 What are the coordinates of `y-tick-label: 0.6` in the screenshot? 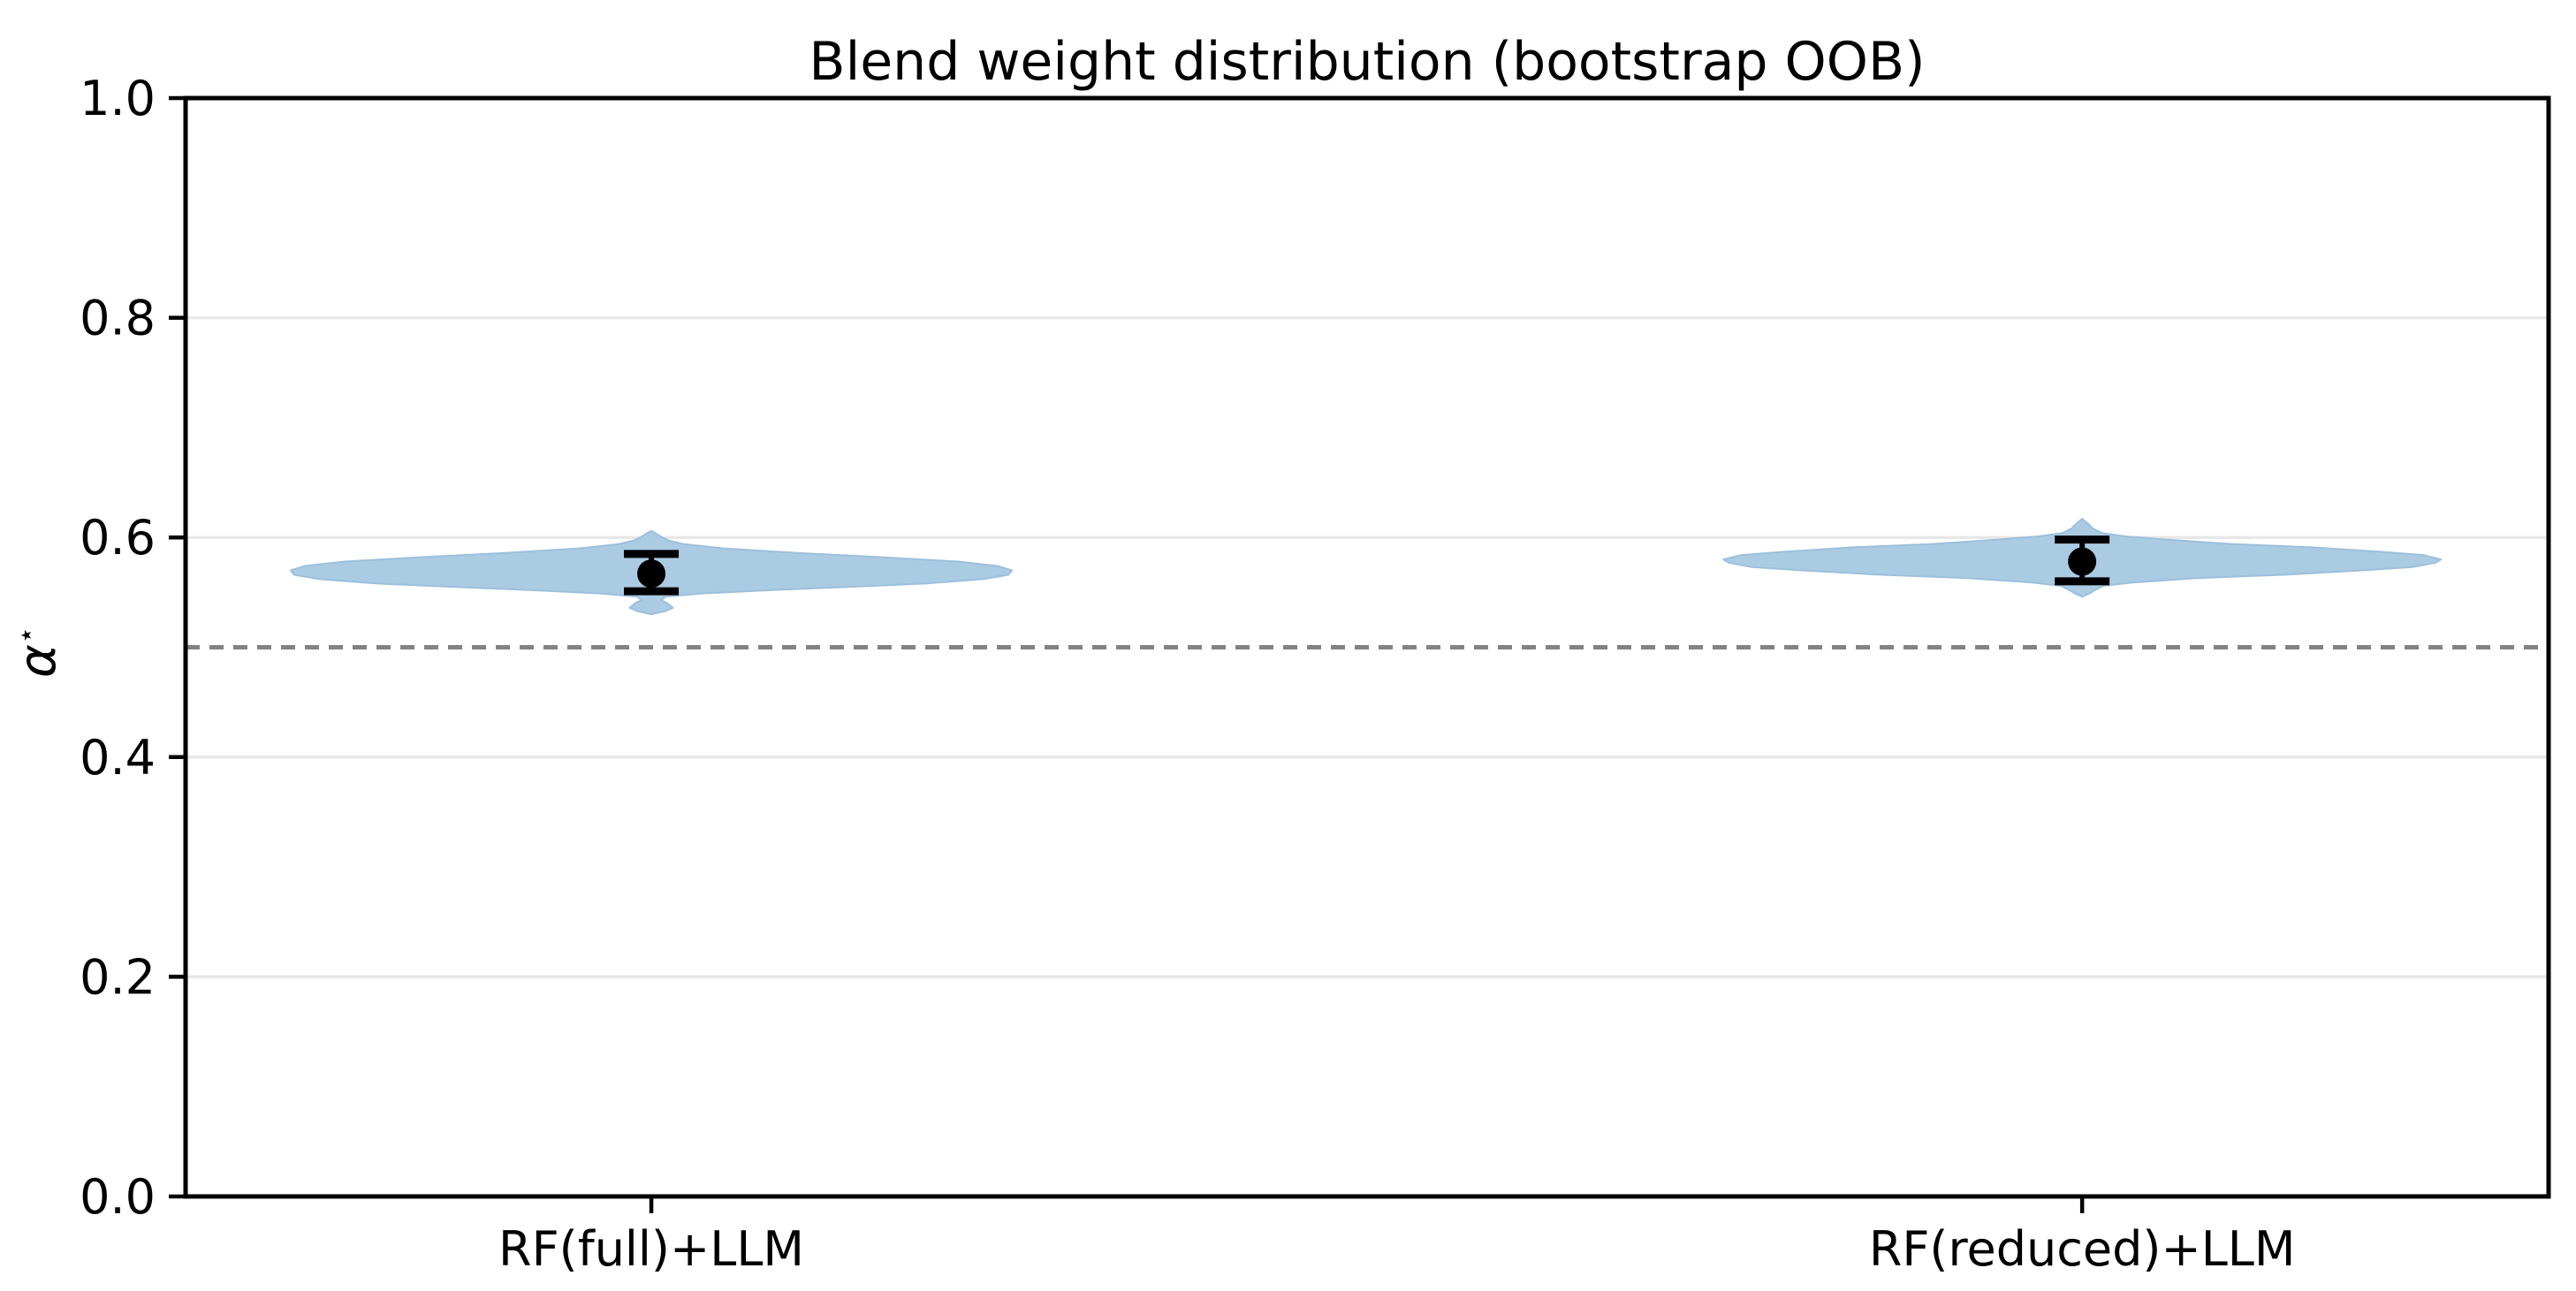 It's located at (118, 538).